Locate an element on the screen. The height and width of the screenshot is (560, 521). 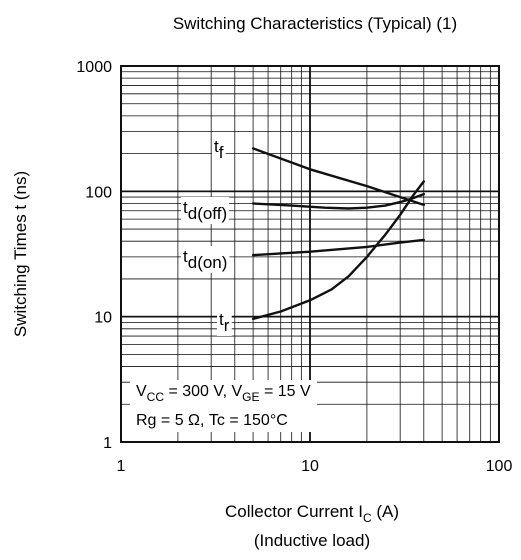
y-tick-label: 100 is located at coordinates (98, 192).